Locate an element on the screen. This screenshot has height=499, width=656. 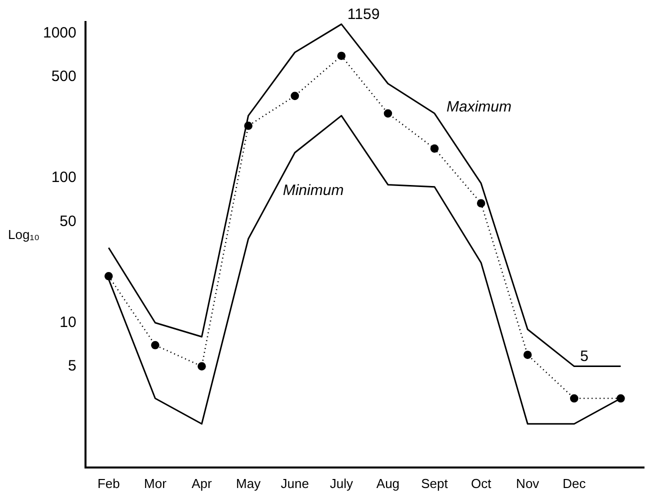
x-tick-label: May is located at coordinates (249, 483).